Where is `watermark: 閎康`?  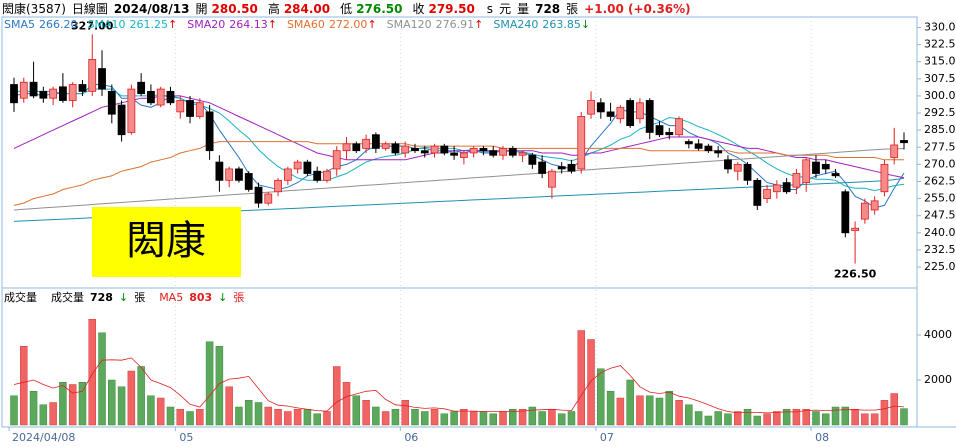
watermark: 閎康 is located at coordinates (166, 241).